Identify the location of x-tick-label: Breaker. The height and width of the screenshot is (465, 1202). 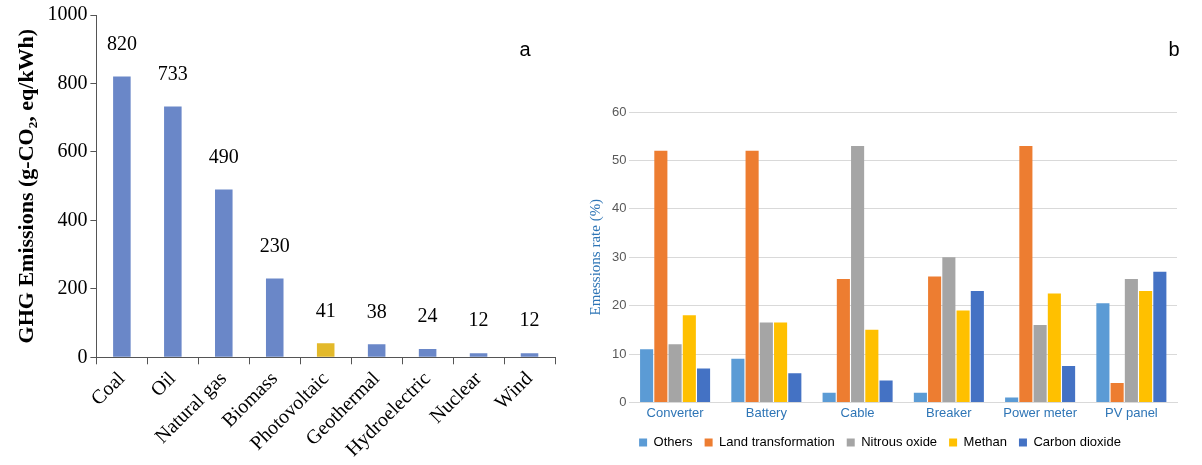
(949, 412).